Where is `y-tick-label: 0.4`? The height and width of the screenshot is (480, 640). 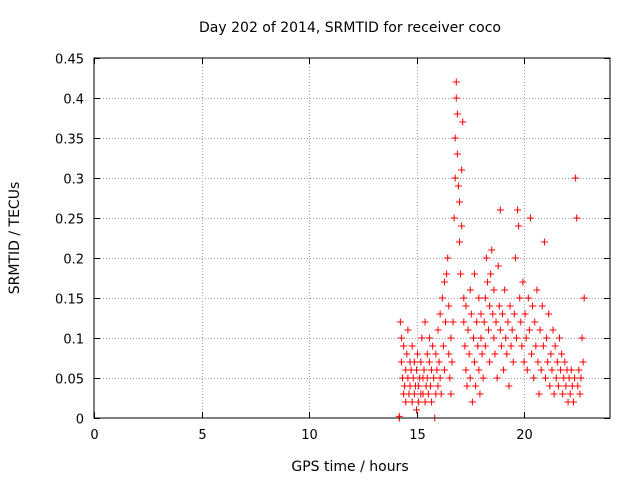 y-tick-label: 0.4 is located at coordinates (73, 100).